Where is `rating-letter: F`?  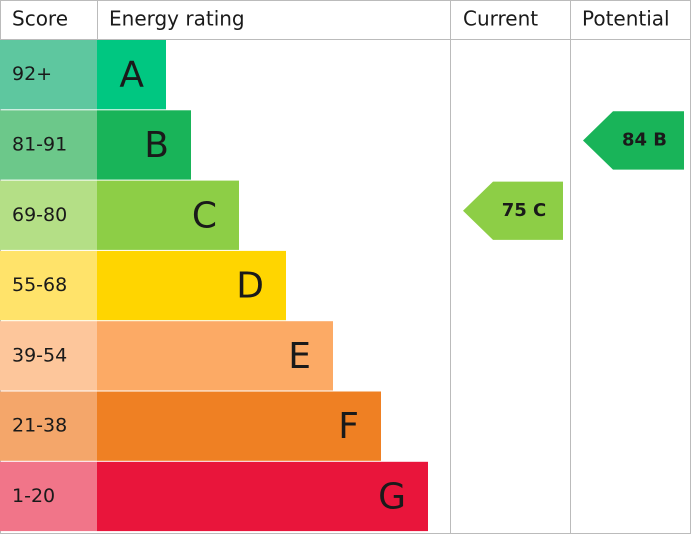 rating-letter: F is located at coordinates (348, 426).